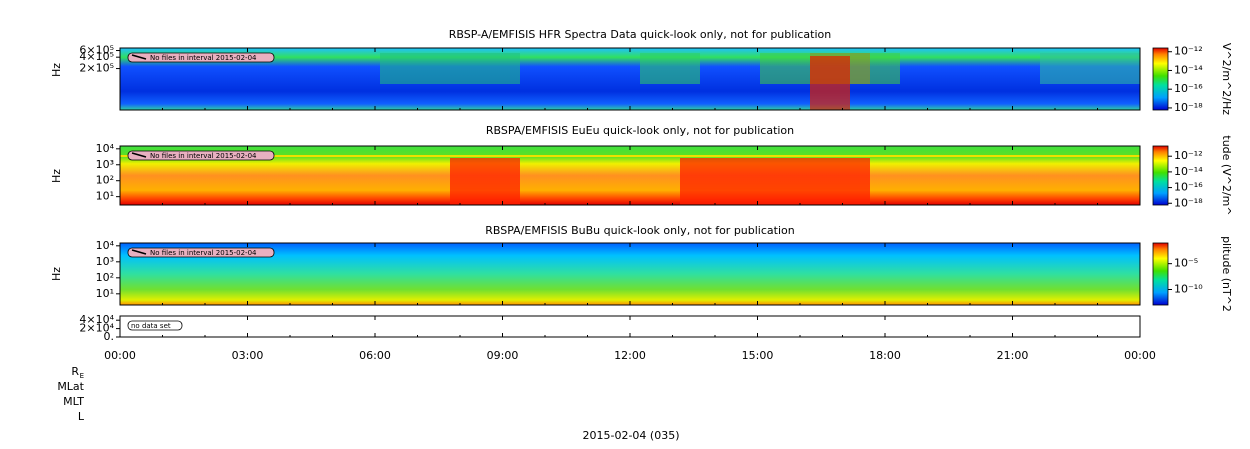  I want to click on colorbar-label: plitude (nT^2, so click(1226, 274).